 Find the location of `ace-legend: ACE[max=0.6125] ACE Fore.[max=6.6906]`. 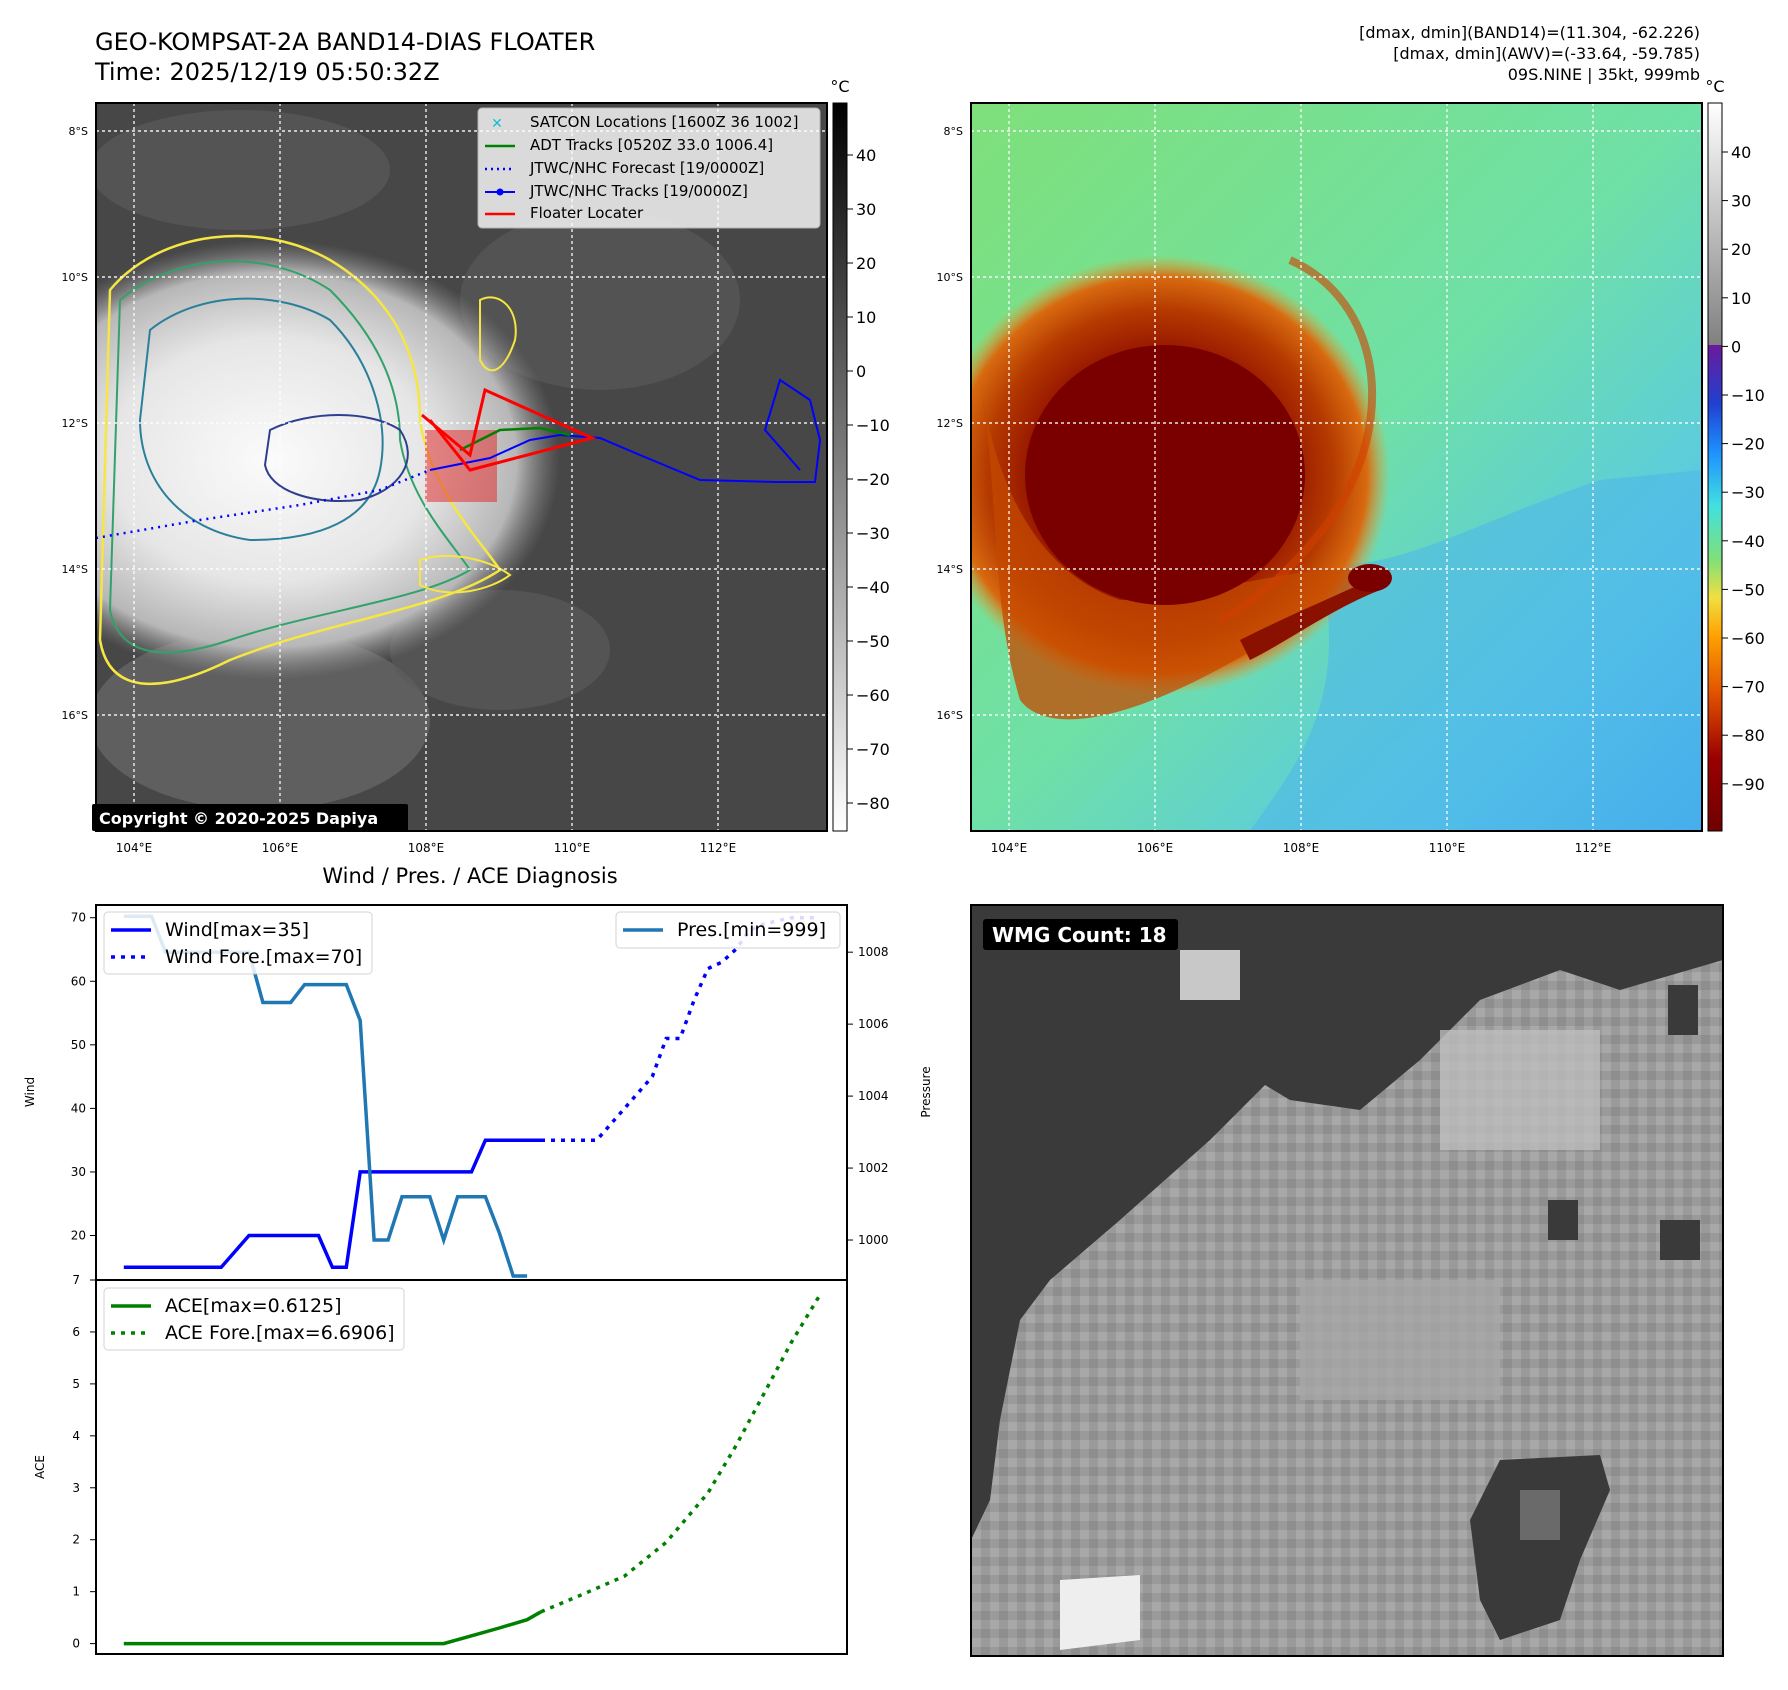

ace-legend: ACE[max=0.6125] ACE Fore.[max=6.6906] is located at coordinates (254, 1319).